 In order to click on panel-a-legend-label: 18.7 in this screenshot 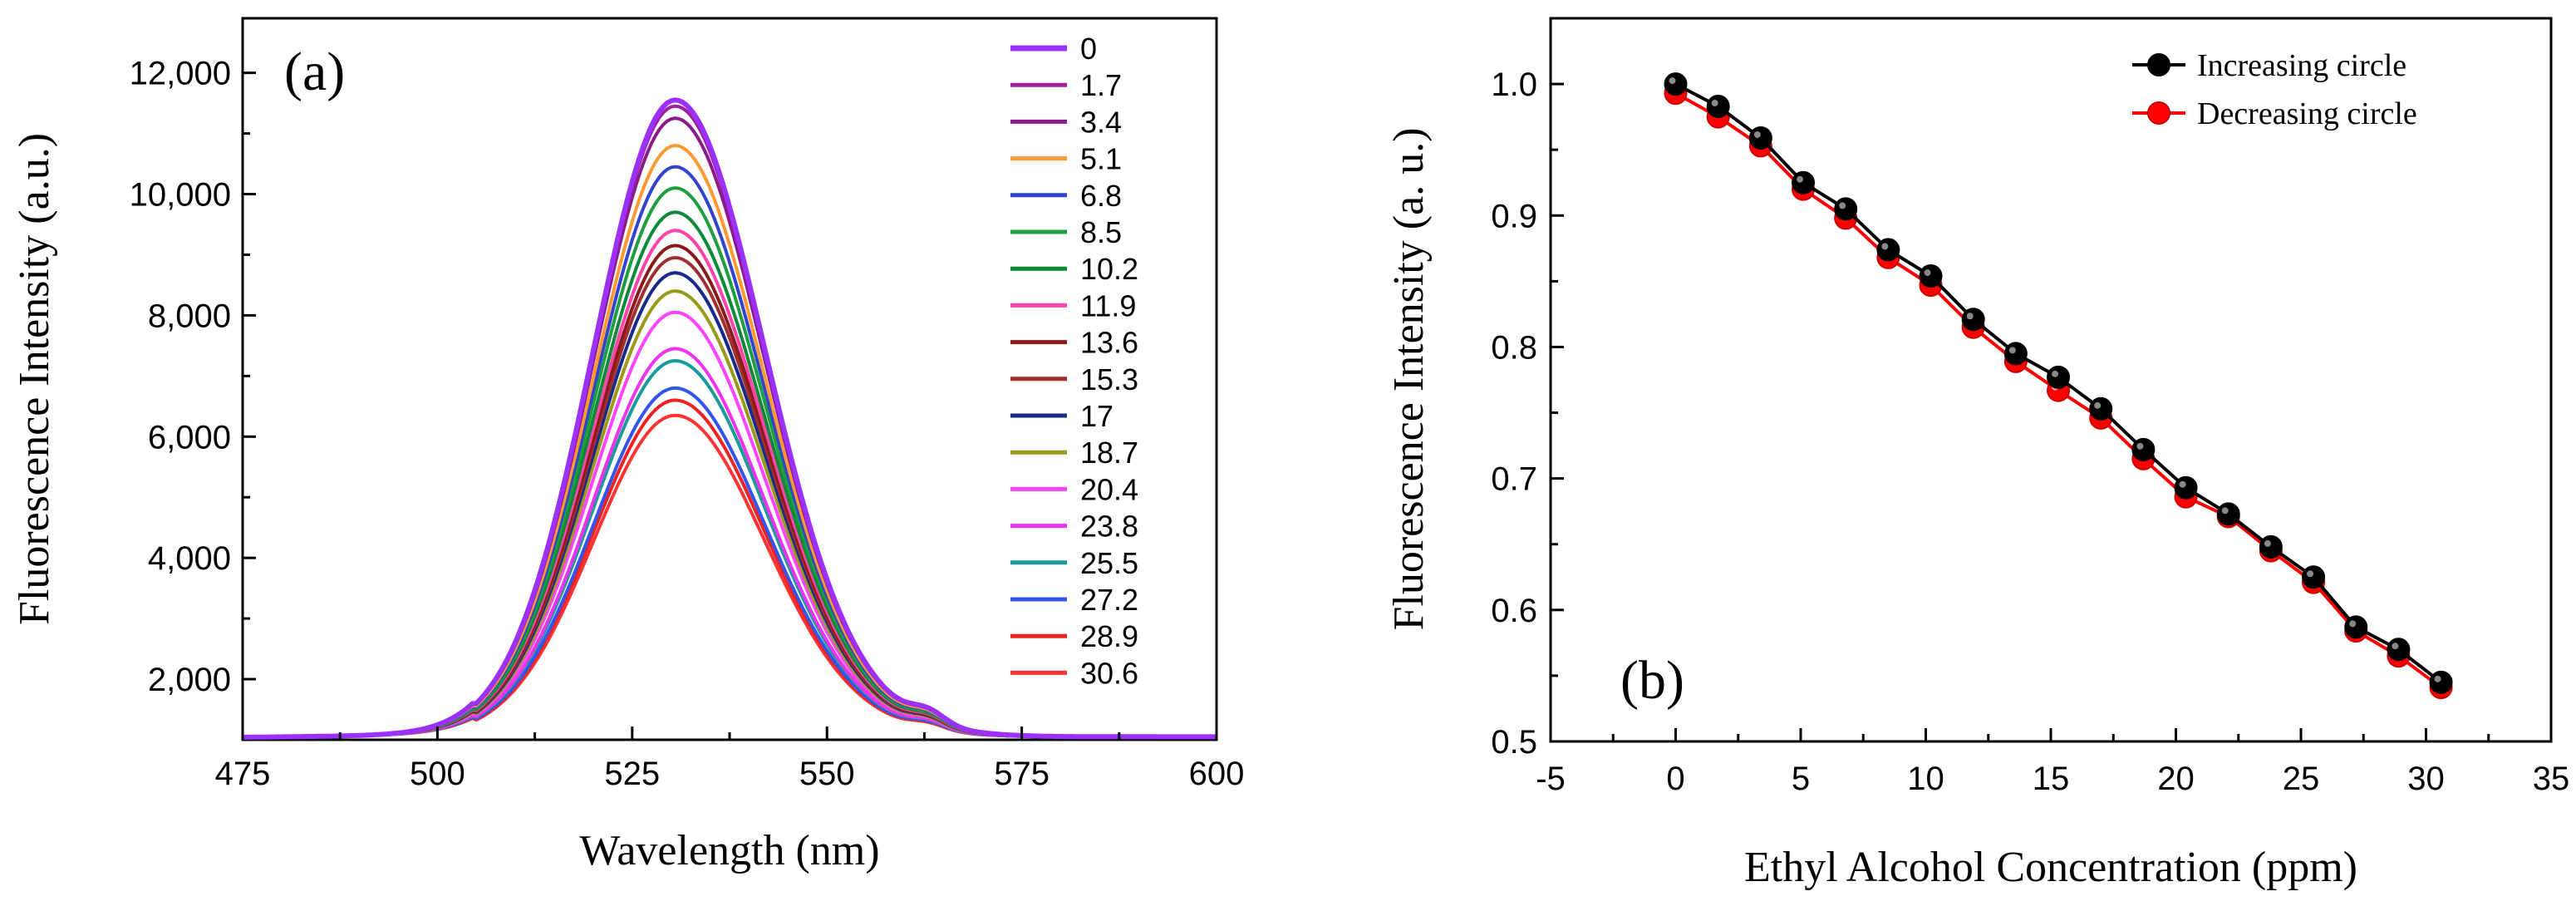, I will do `click(1109, 453)`.